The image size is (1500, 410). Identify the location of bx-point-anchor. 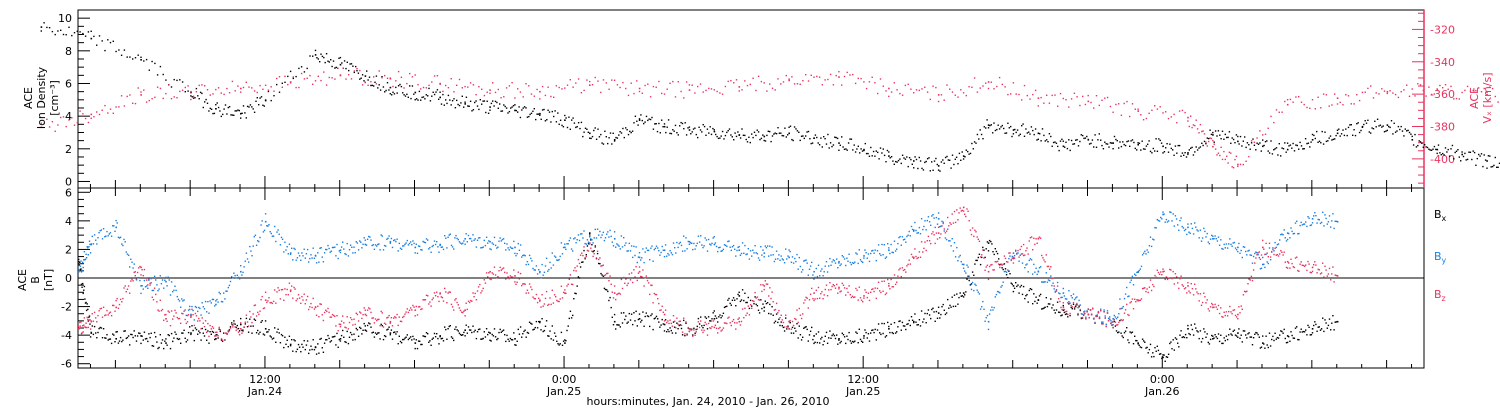
(79, 261).